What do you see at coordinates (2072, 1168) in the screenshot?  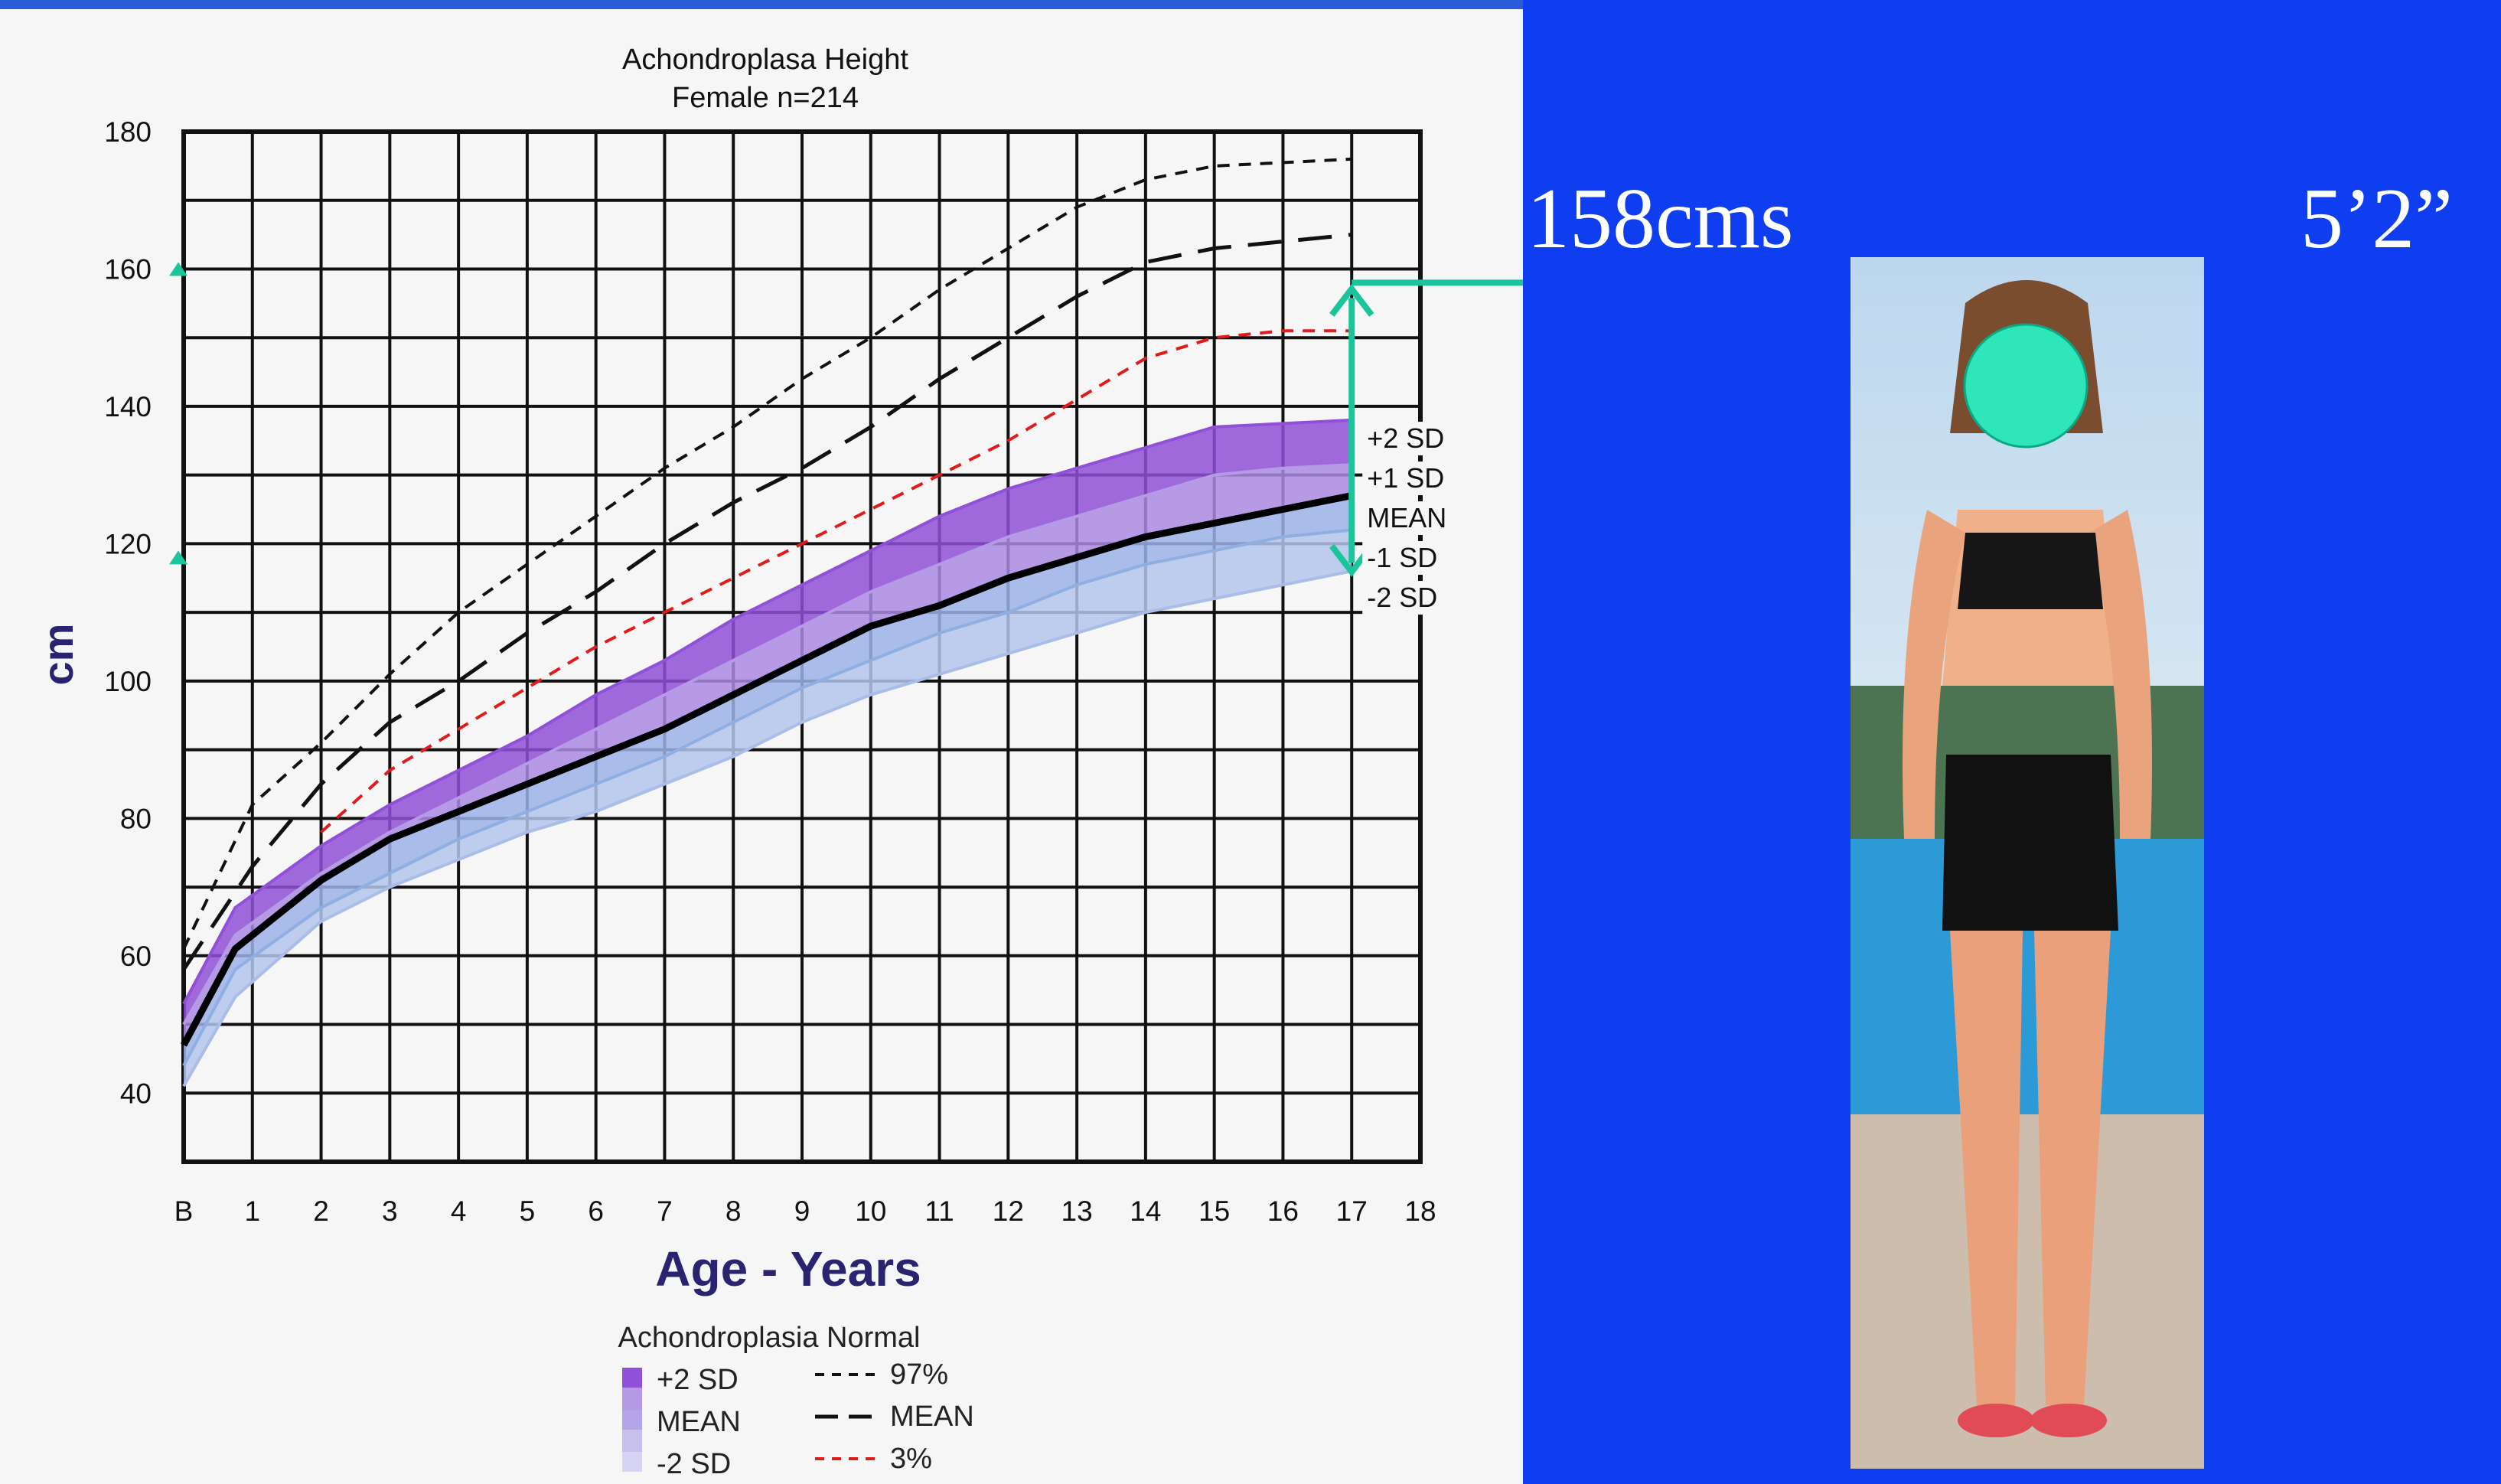 I see `right-leg` at bounding box center [2072, 1168].